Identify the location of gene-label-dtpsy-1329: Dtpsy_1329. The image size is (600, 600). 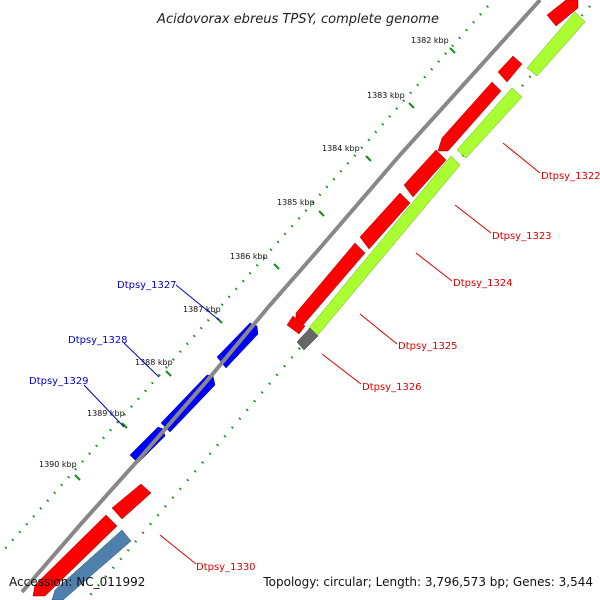
(59, 381).